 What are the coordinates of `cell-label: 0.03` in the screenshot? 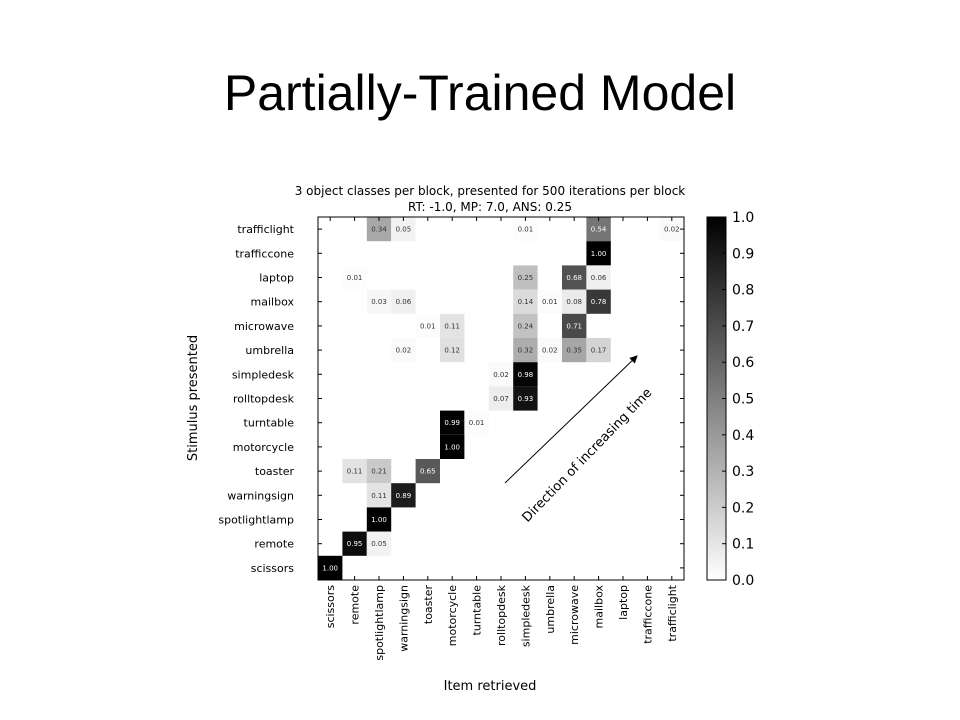 It's located at (379, 302).